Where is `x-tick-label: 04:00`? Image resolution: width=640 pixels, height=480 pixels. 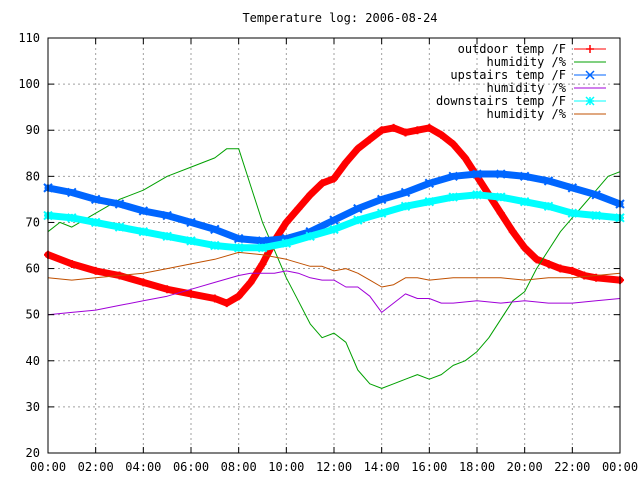
x-tick-label: 04:00 is located at coordinates (143, 467).